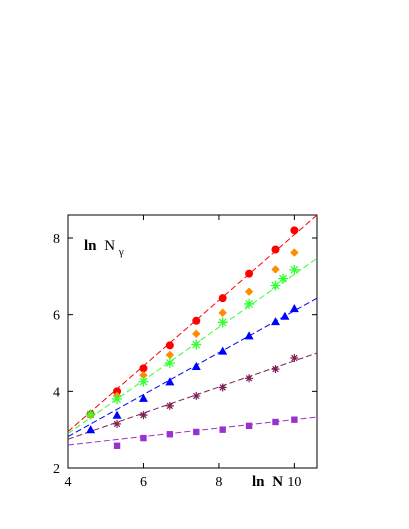 The height and width of the screenshot is (529, 409). I want to click on x-tick-label: 10, so click(294, 482).